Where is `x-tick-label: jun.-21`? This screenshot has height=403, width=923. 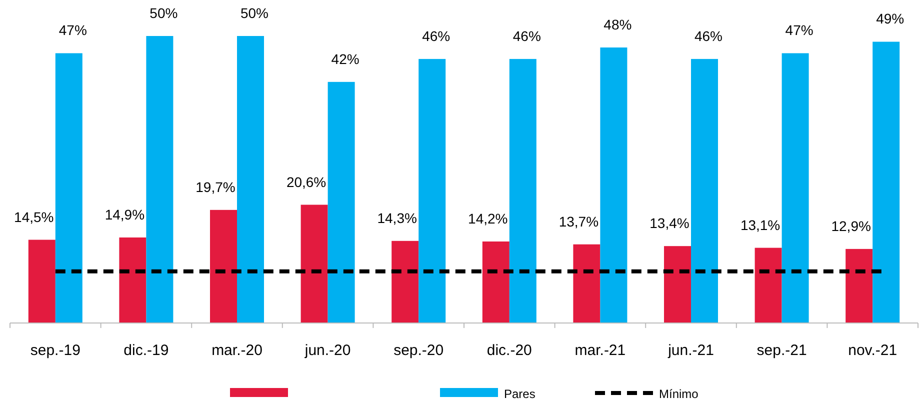
x-tick-label: jun.-21 is located at coordinates (690, 350).